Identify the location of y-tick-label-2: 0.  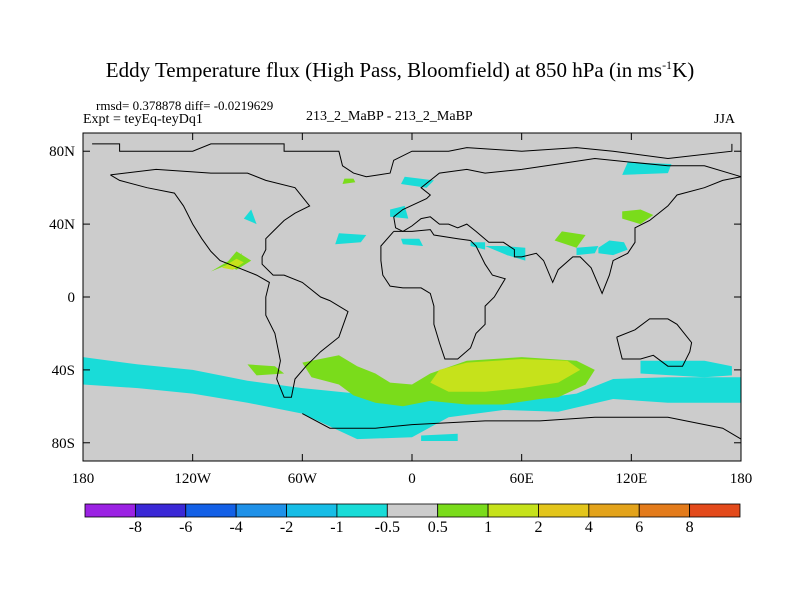
(72, 298).